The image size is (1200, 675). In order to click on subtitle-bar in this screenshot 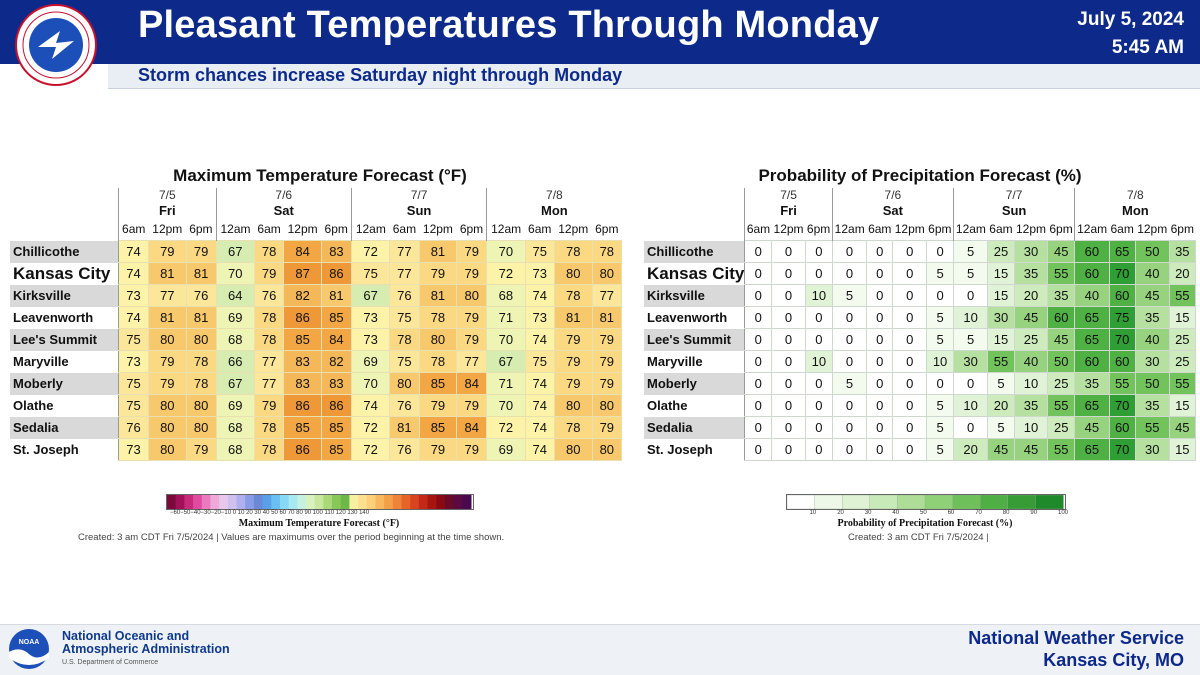, I will do `click(654, 76)`.